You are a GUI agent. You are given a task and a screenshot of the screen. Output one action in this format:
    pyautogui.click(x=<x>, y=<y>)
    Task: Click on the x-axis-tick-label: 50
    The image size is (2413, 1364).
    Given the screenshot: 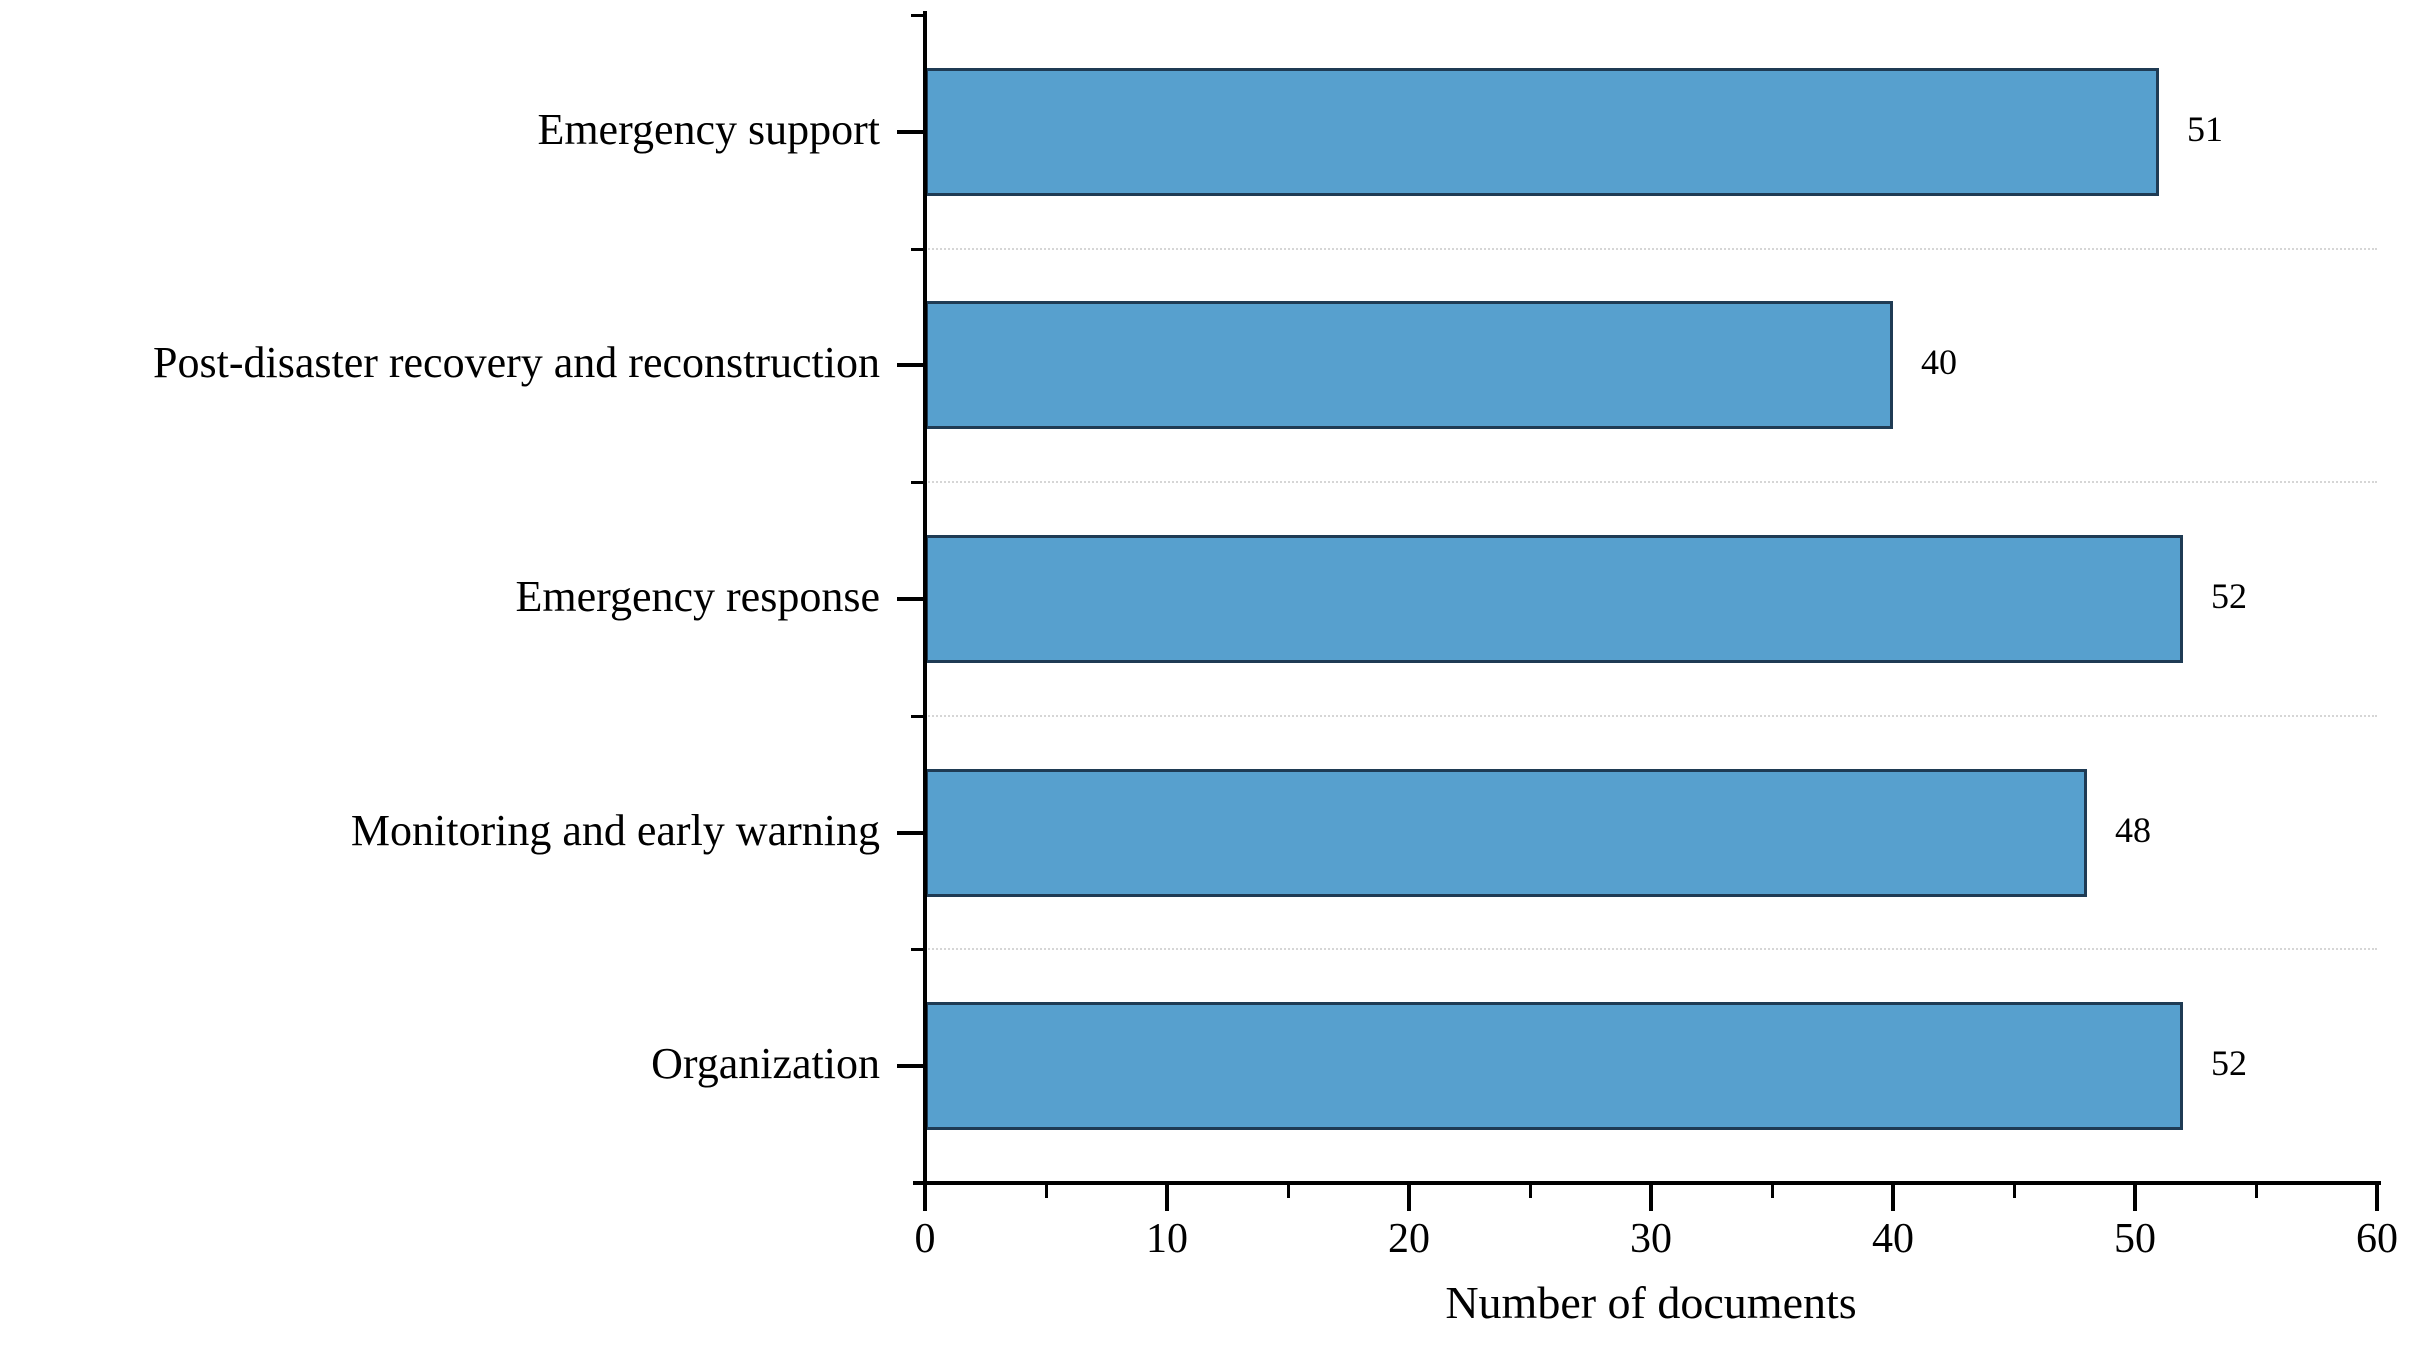 What is the action you would take?
    pyautogui.click(x=2135, y=1239)
    